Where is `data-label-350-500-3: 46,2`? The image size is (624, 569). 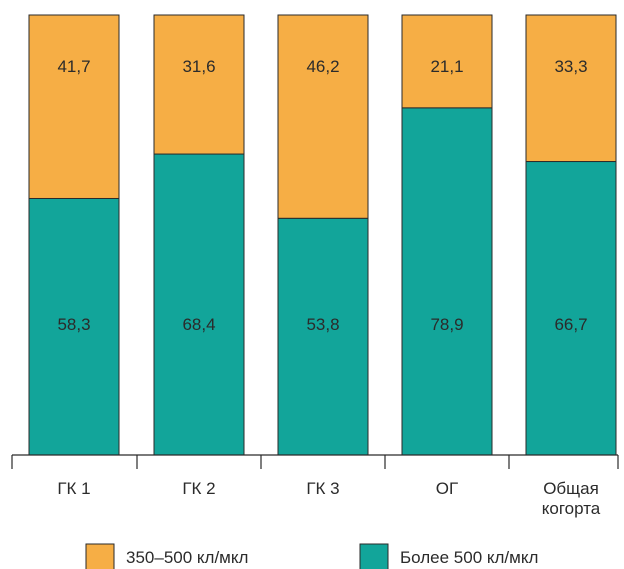
data-label-350-500-3: 46,2 is located at coordinates (322, 66).